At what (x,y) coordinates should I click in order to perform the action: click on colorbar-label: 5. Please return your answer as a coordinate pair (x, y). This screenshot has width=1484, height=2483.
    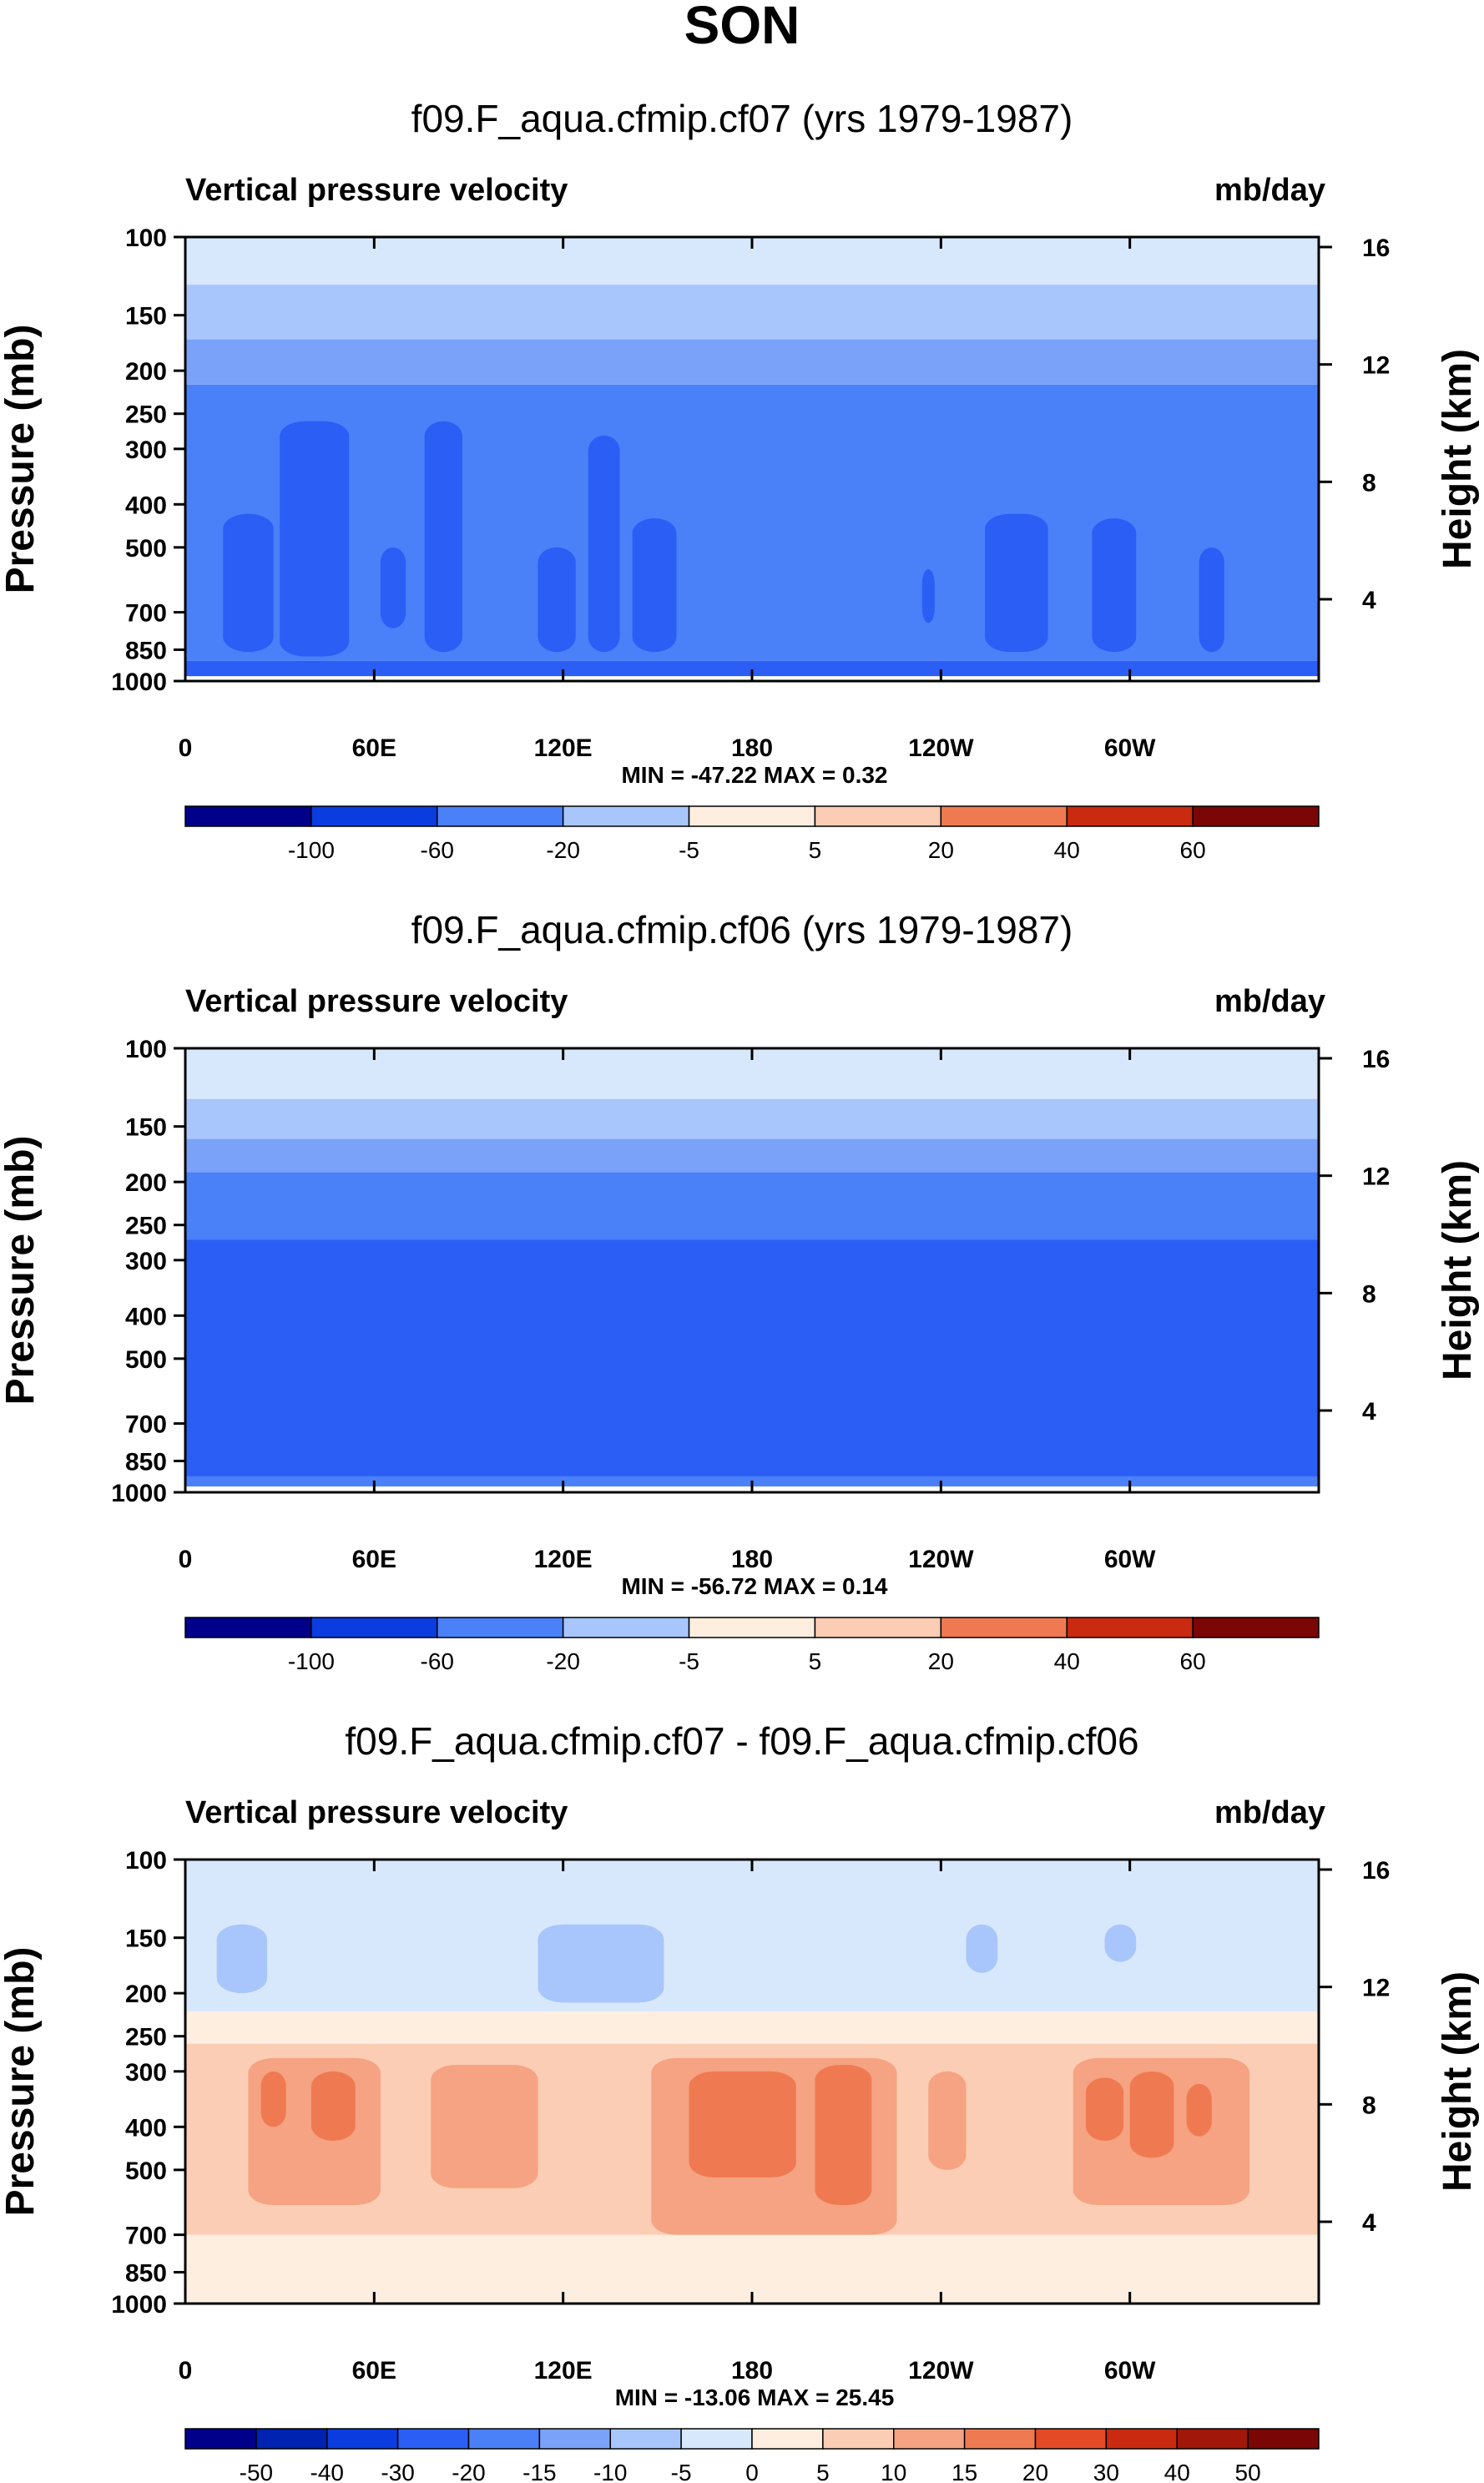
    Looking at the image, I should click on (815, 1661).